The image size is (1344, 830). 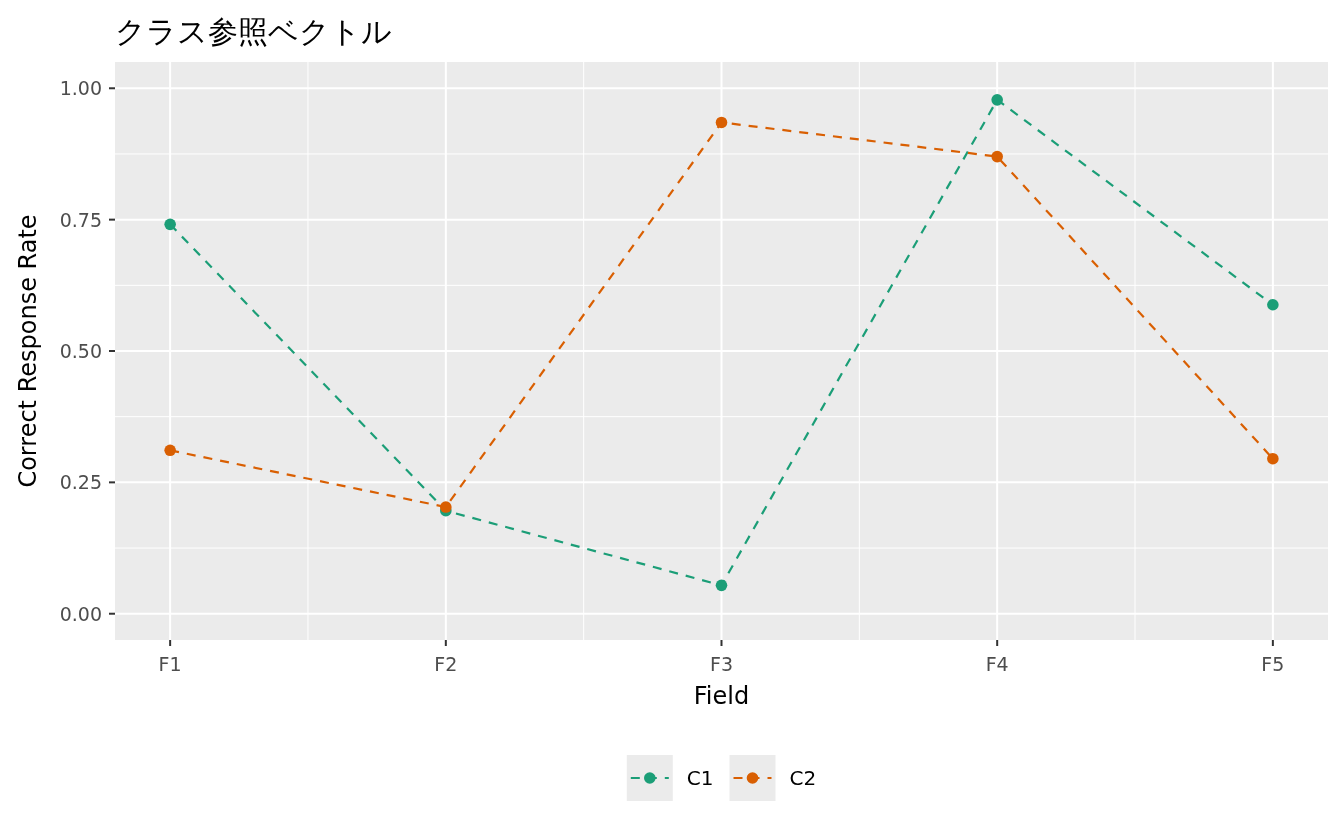 What do you see at coordinates (446, 664) in the screenshot?
I see `x-tick-label: F2` at bounding box center [446, 664].